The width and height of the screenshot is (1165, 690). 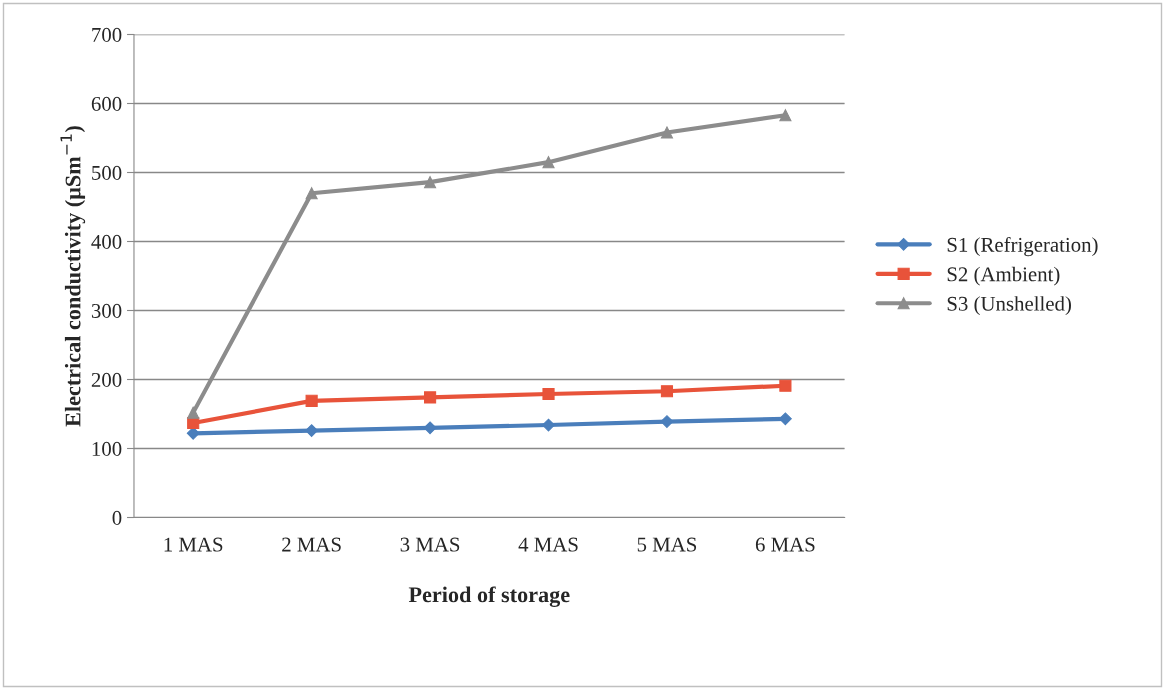 What do you see at coordinates (106, 241) in the screenshot?
I see `y-tick-label: 400` at bounding box center [106, 241].